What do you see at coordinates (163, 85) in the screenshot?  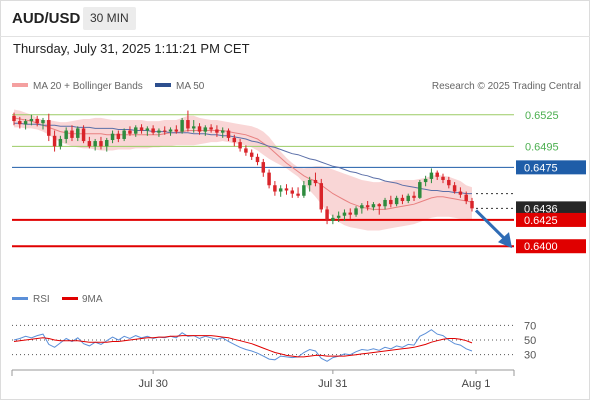 I see `ma50-legend-swatch` at bounding box center [163, 85].